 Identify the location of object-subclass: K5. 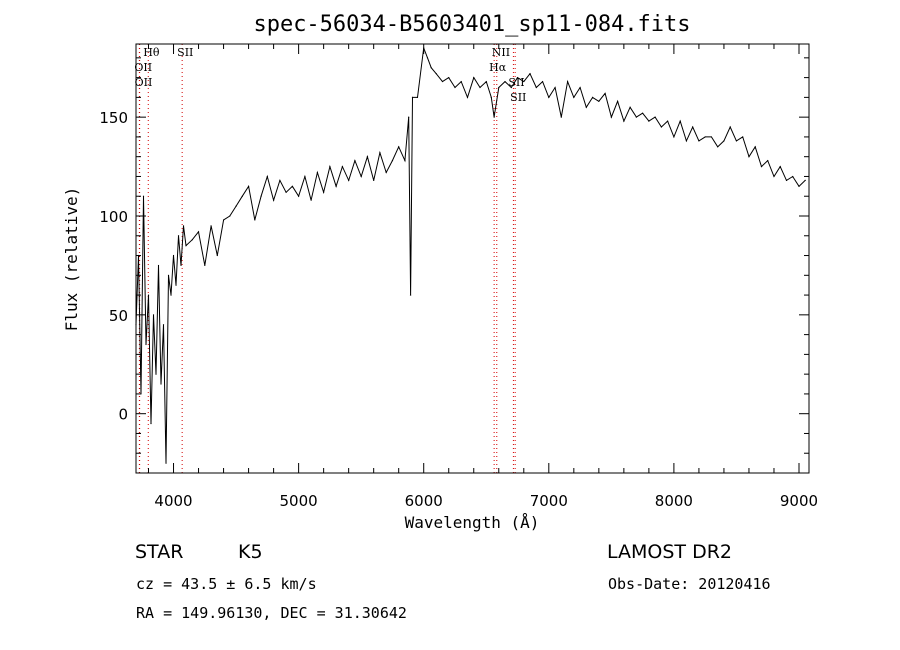
(250, 552).